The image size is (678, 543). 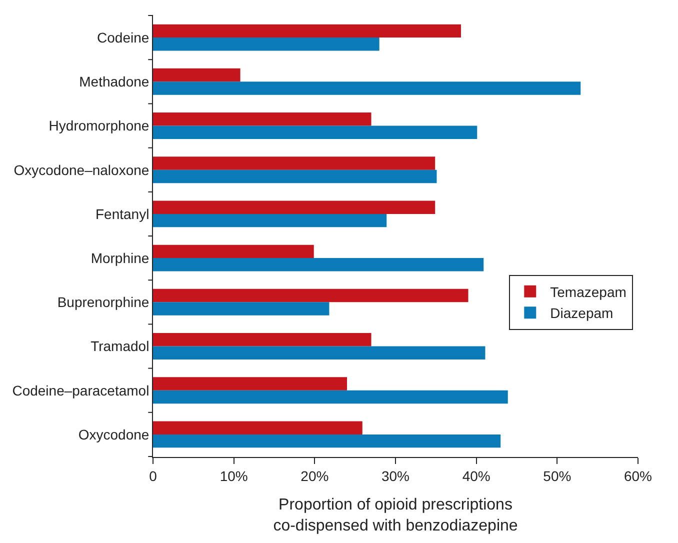 What do you see at coordinates (123, 37) in the screenshot?
I see `y-tick-label: Codeine` at bounding box center [123, 37].